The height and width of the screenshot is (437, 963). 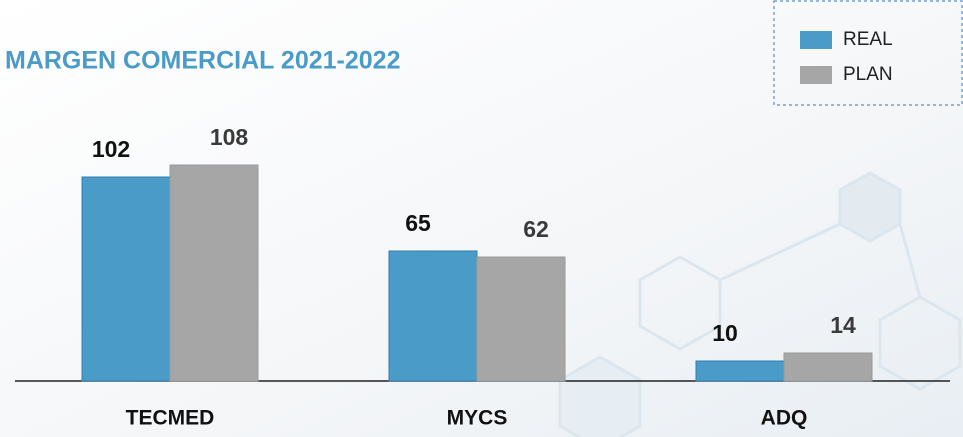 What do you see at coordinates (170, 418) in the screenshot?
I see `x-tick-label: TECMED` at bounding box center [170, 418].